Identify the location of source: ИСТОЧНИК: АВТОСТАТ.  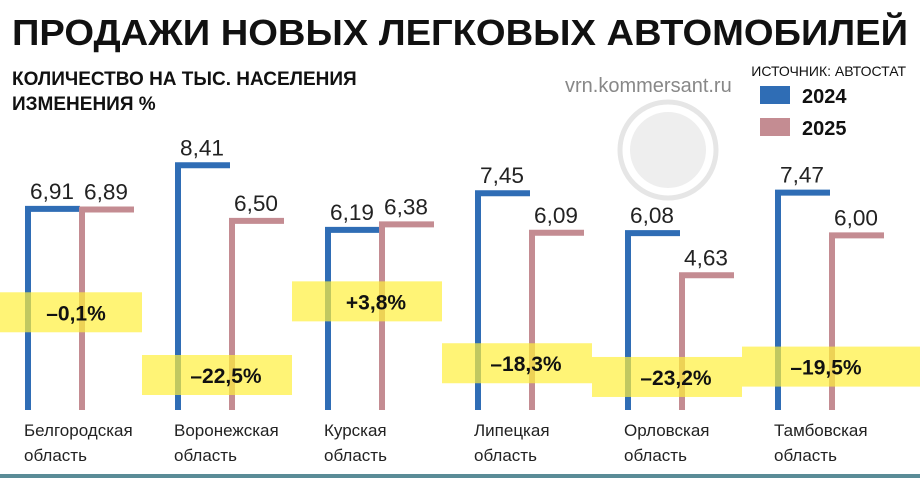
(828, 71).